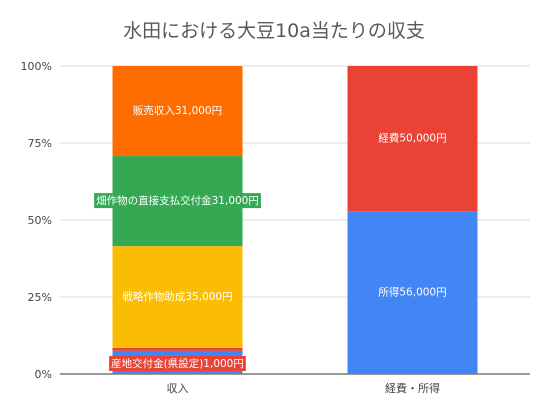 This screenshot has width=548, height=416. I want to click on y-tick-label: 50%, so click(40, 220).